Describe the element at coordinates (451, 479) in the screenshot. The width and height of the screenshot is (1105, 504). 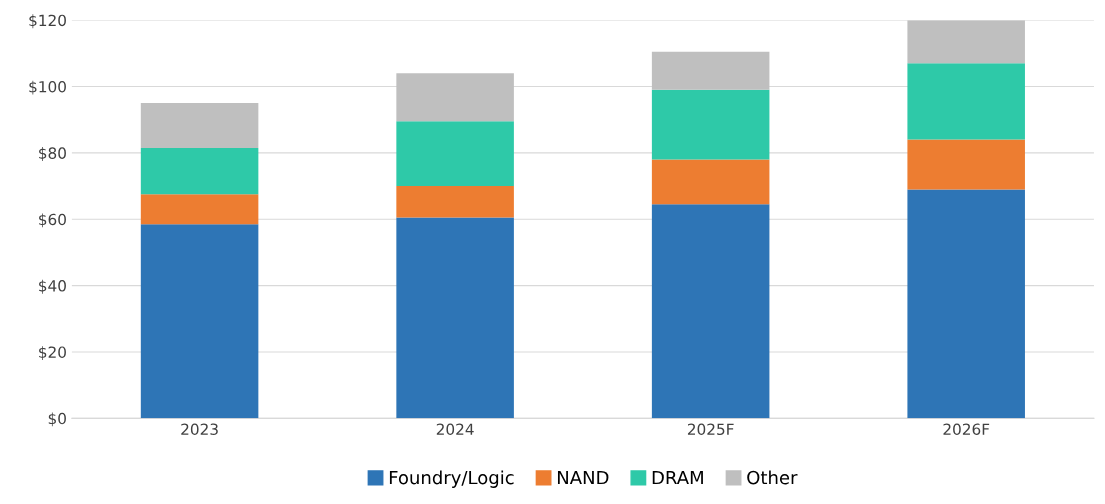
I see `legend-label: Foundry/Logic` at that location.